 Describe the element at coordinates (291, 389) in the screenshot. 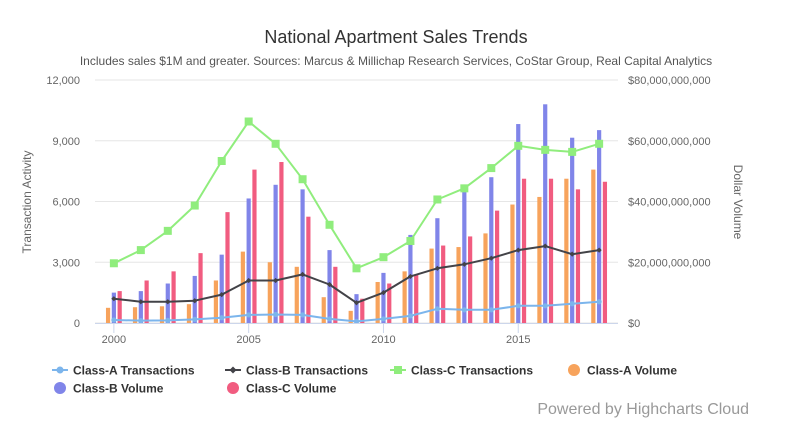

I see `legend-label: Class-C Volume` at that location.